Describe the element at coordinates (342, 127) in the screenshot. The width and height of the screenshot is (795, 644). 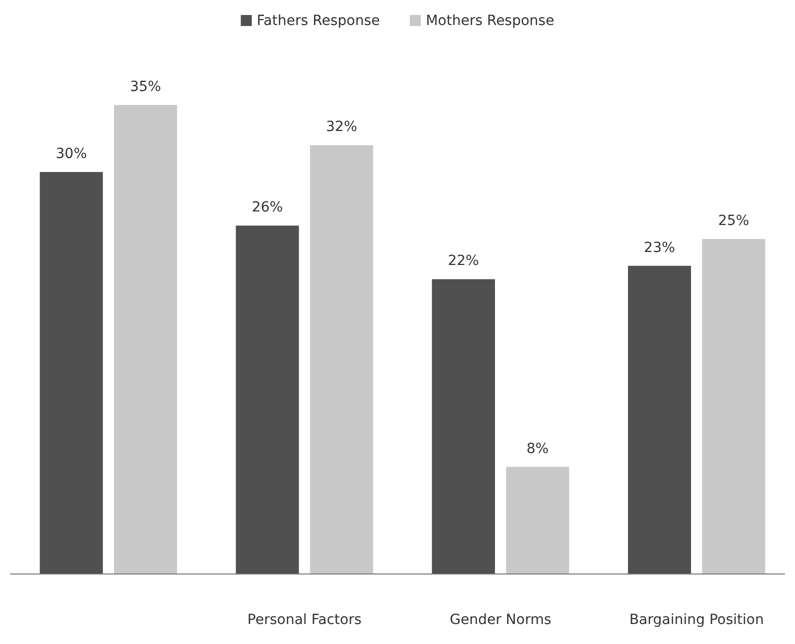
I see `data-label: 32%` at that location.